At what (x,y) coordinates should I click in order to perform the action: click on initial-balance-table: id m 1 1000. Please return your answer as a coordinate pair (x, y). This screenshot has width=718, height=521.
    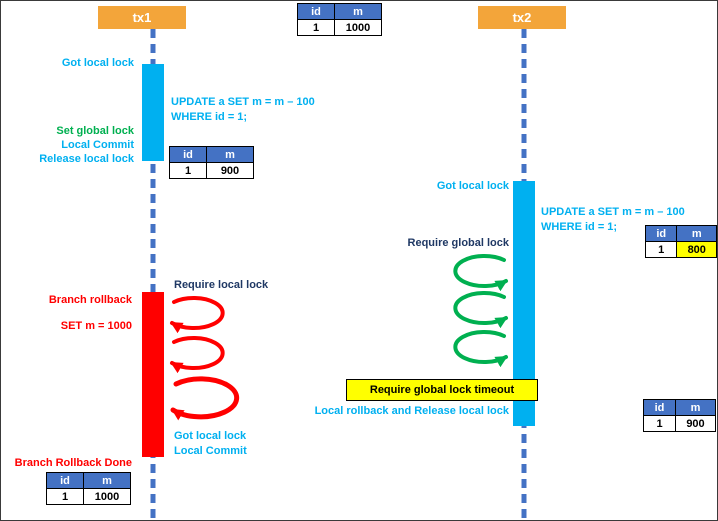
    Looking at the image, I should click on (339, 19).